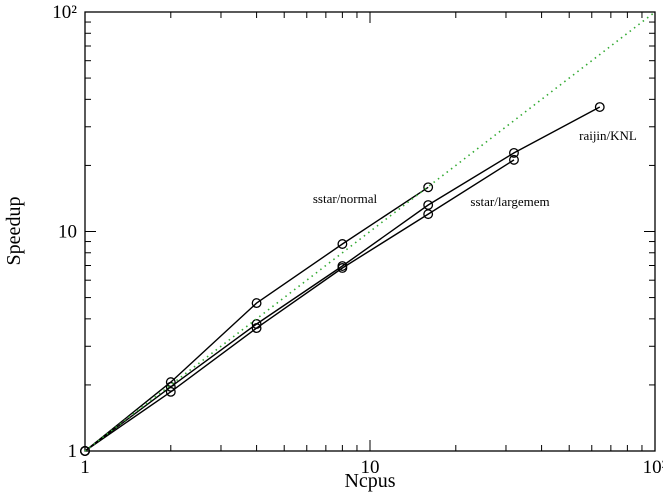 The height and width of the screenshot is (494, 663). I want to click on y-tick-label: 10², so click(64, 12).